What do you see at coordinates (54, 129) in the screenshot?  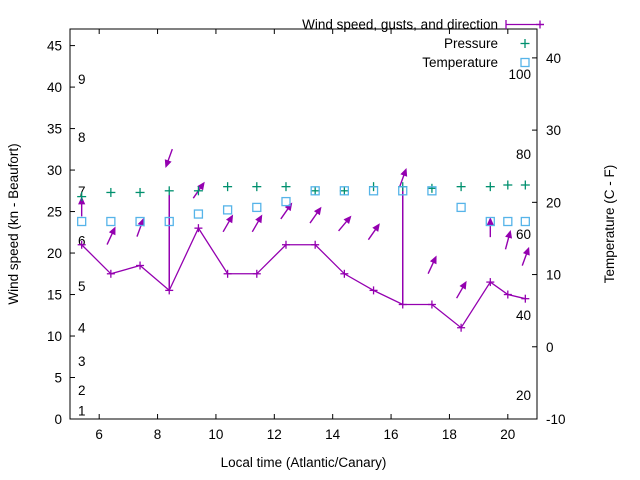 I see `y-tick-label: 35` at bounding box center [54, 129].